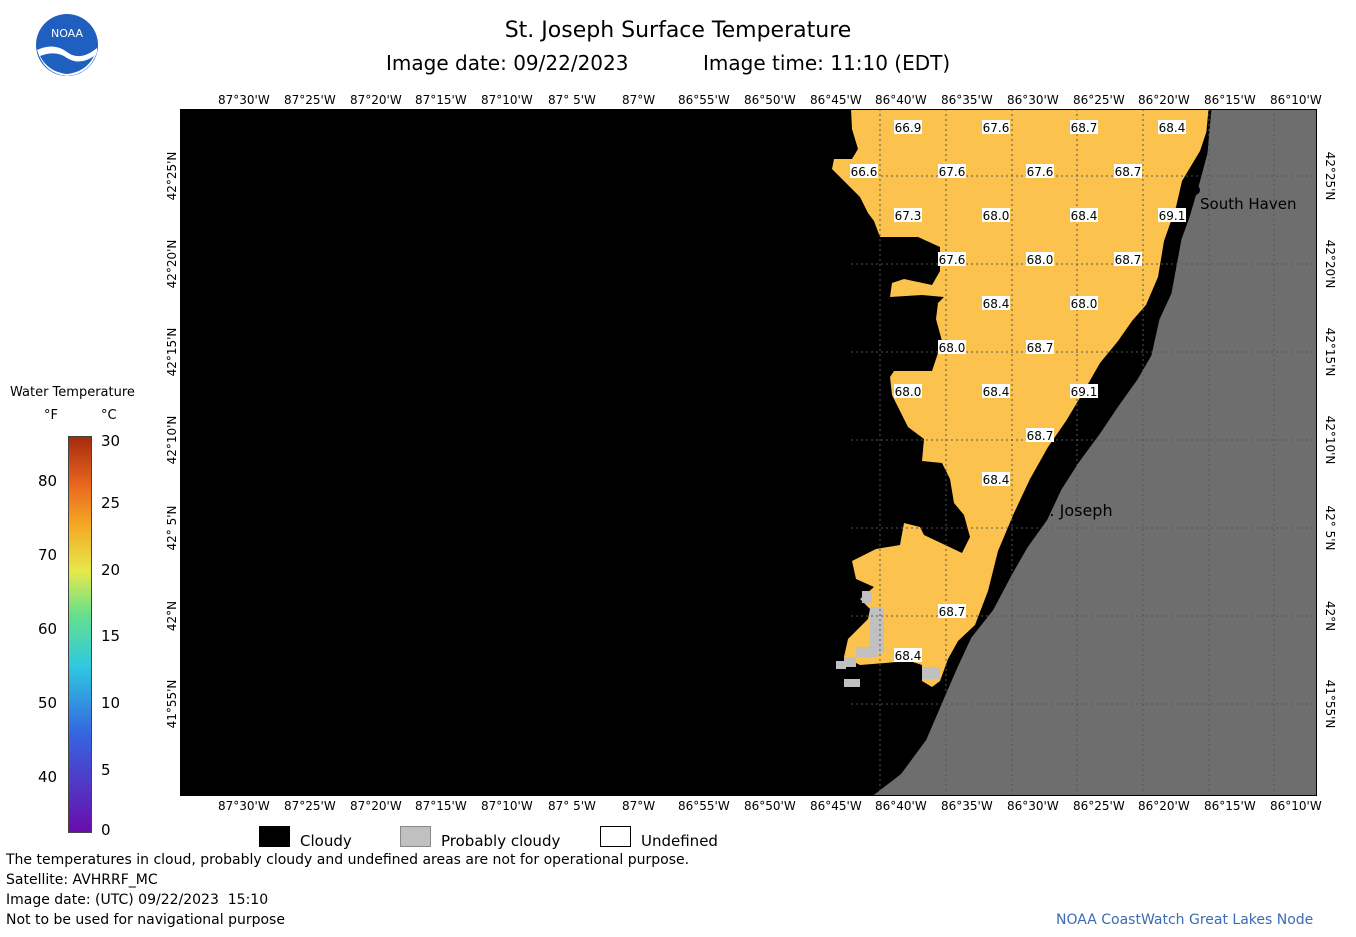  Describe the element at coordinates (415, 836) in the screenshot. I see `probably-cloudy-swatch` at that location.